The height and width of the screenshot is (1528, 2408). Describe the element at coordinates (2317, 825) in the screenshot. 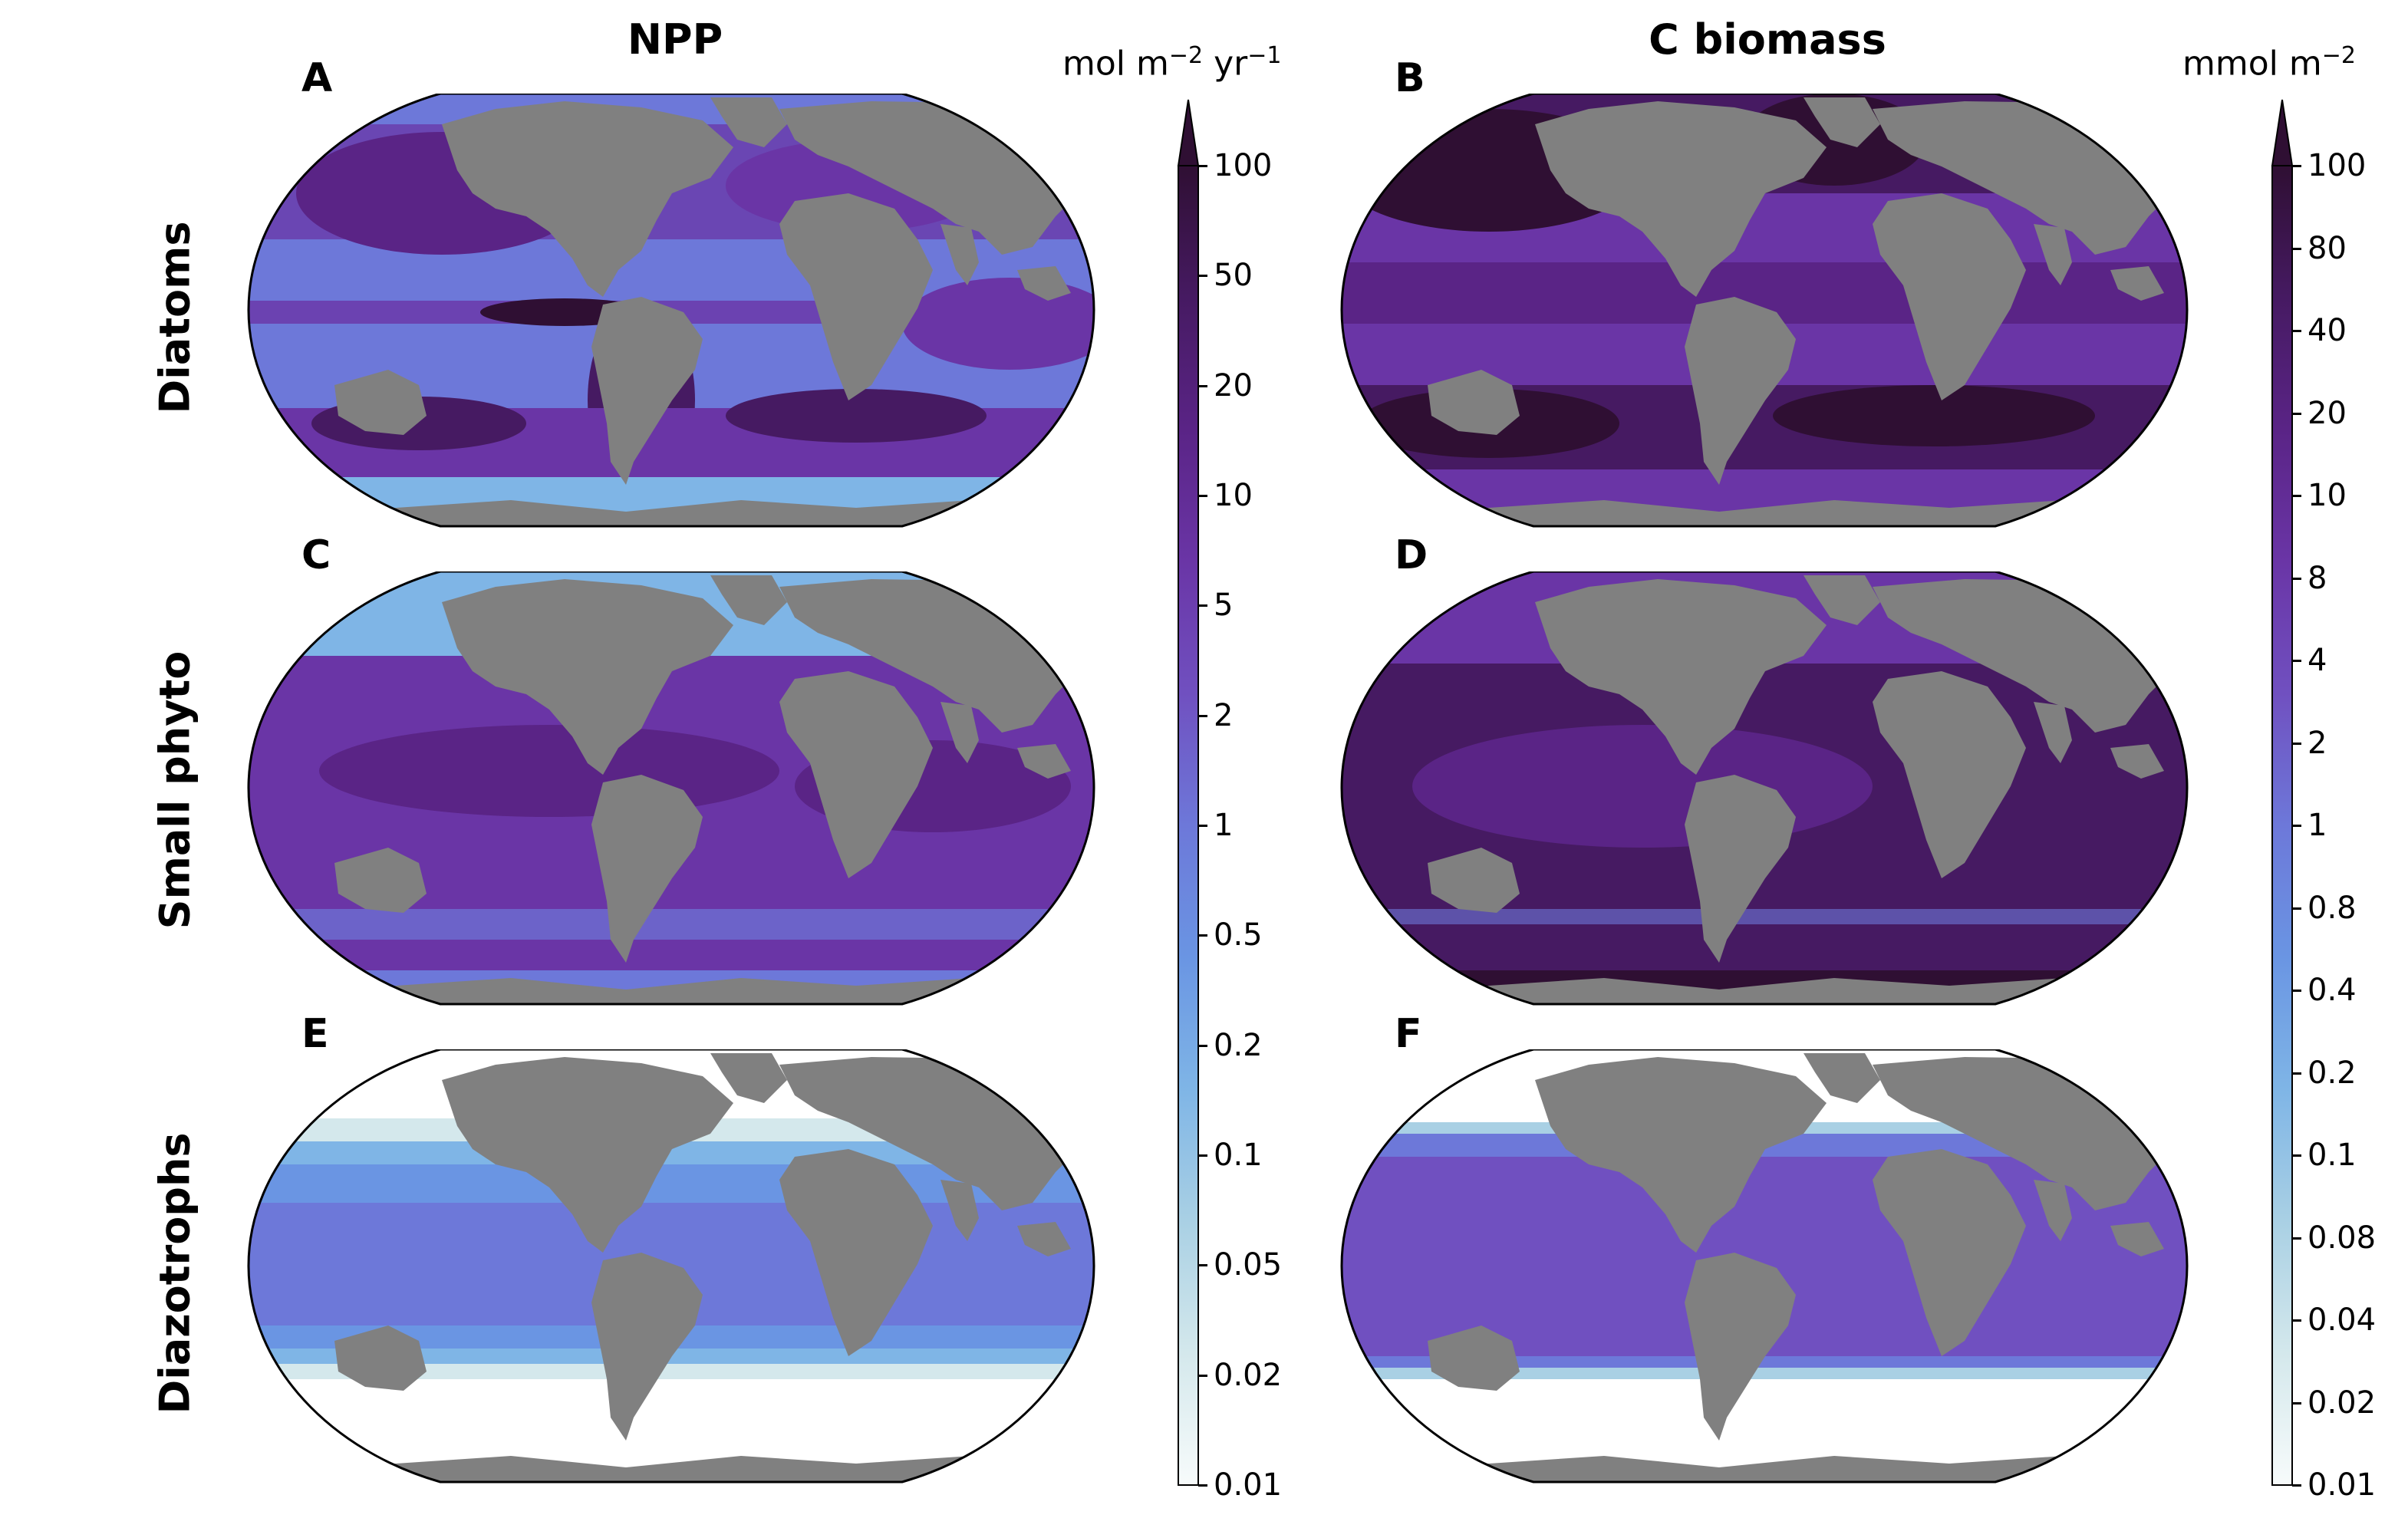

I see `biomass-colorbar-tick-label: 1` at that location.